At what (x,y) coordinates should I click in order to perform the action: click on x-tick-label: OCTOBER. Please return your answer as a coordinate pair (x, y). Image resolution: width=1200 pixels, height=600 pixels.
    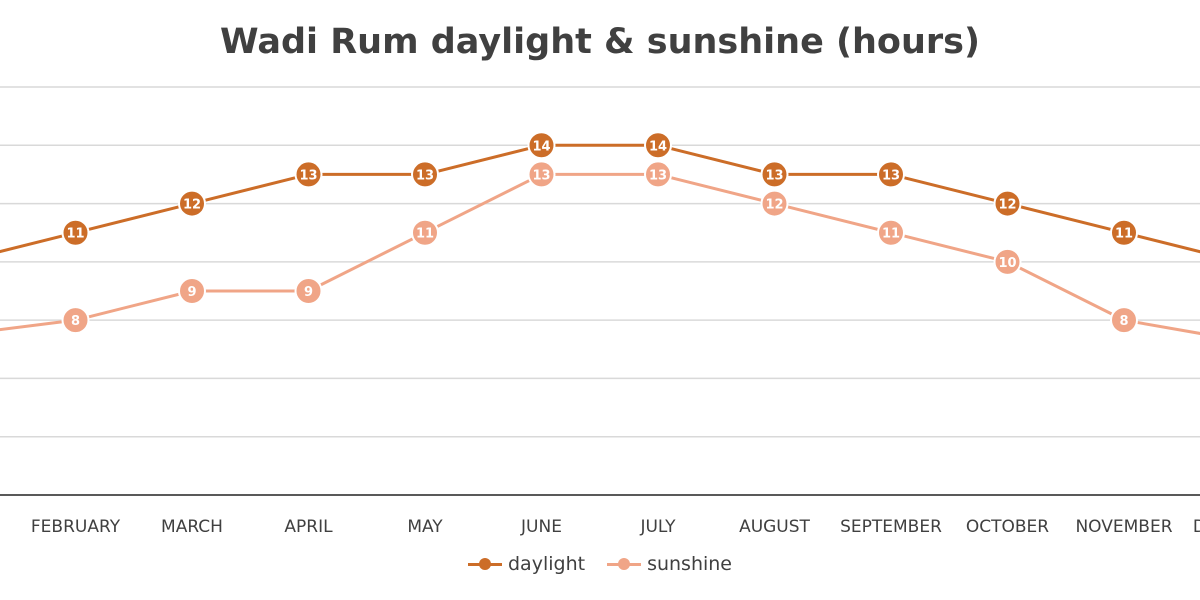
    Looking at the image, I should click on (1007, 527).